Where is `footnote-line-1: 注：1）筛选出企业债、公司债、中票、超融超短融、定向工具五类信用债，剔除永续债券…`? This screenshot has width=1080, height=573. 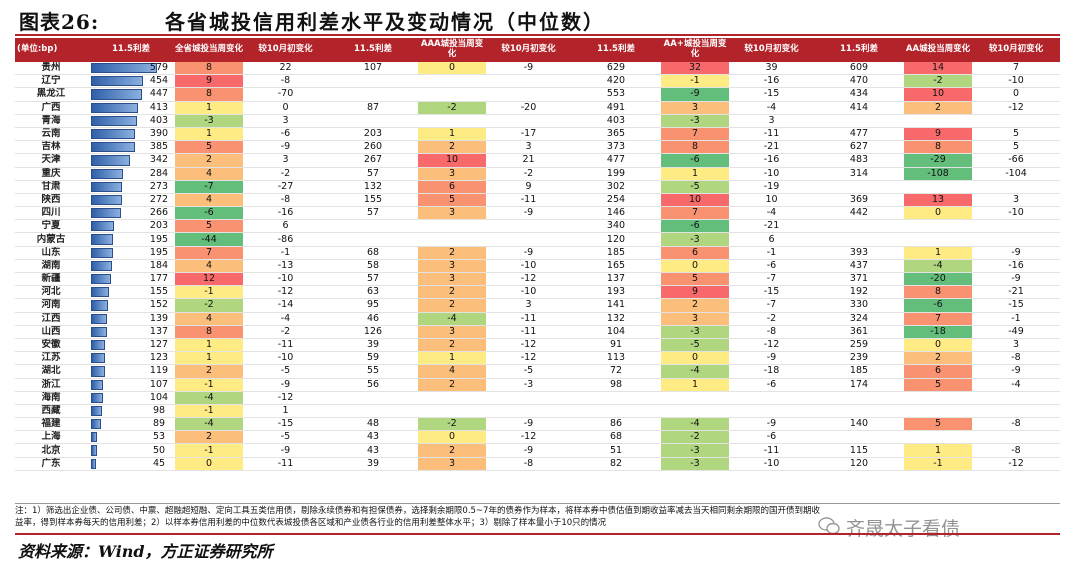
footnote-line-1: 注：1）筛选出企业债、公司债、中票、超融超短融、定向工具五类信用债，剔除永续债券… is located at coordinates (417, 511).